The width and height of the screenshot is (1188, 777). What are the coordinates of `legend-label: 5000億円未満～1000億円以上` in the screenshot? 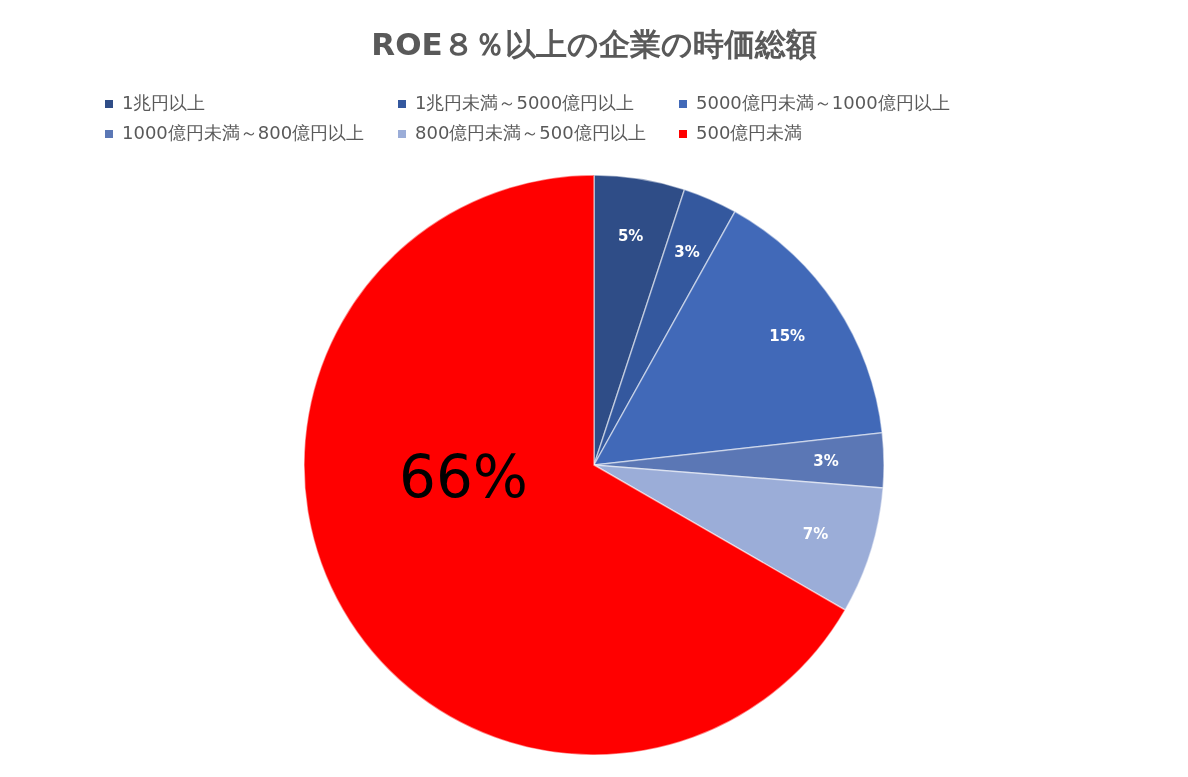 It's located at (823, 102).